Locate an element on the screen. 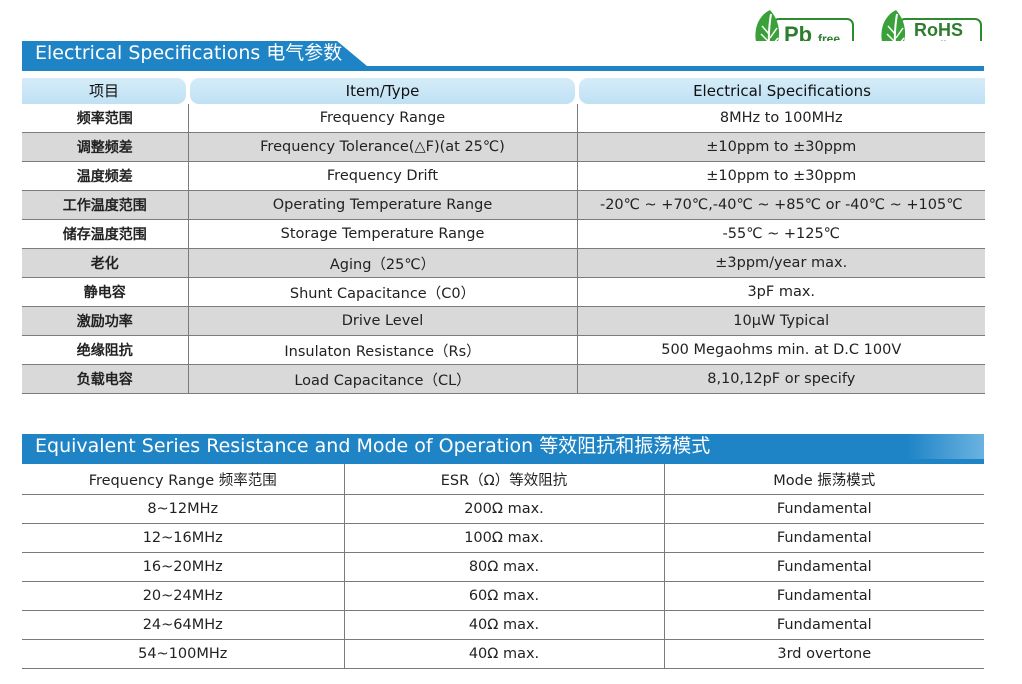  table-row: 温度频差 Frequency Drift ±10ppm to ±30ppm is located at coordinates (503, 176).